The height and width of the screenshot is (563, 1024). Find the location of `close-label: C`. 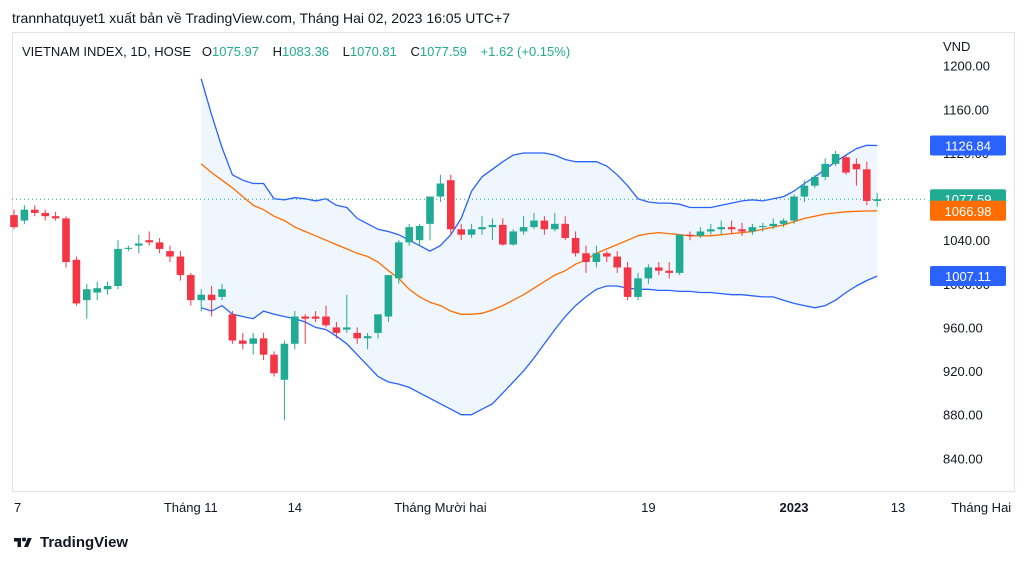

close-label: C is located at coordinates (415, 51).